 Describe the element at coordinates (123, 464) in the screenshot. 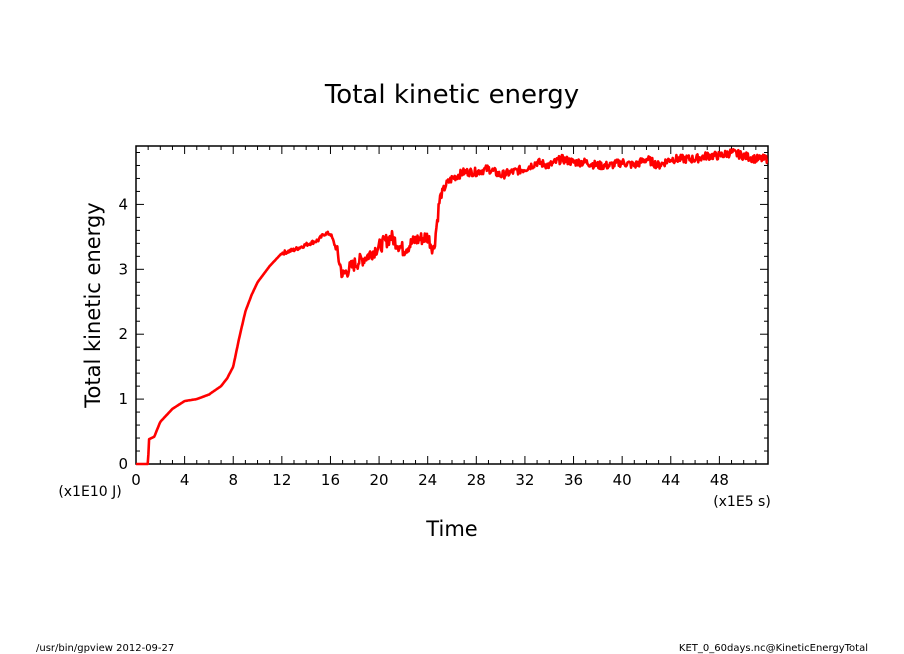

I see `y-tick-label: 0` at that location.